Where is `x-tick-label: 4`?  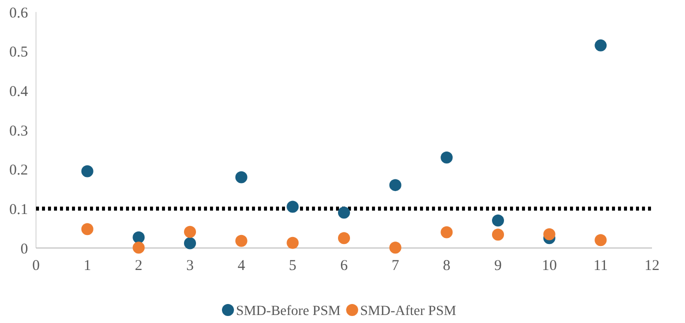
x-tick-label: 4 is located at coordinates (242, 266).